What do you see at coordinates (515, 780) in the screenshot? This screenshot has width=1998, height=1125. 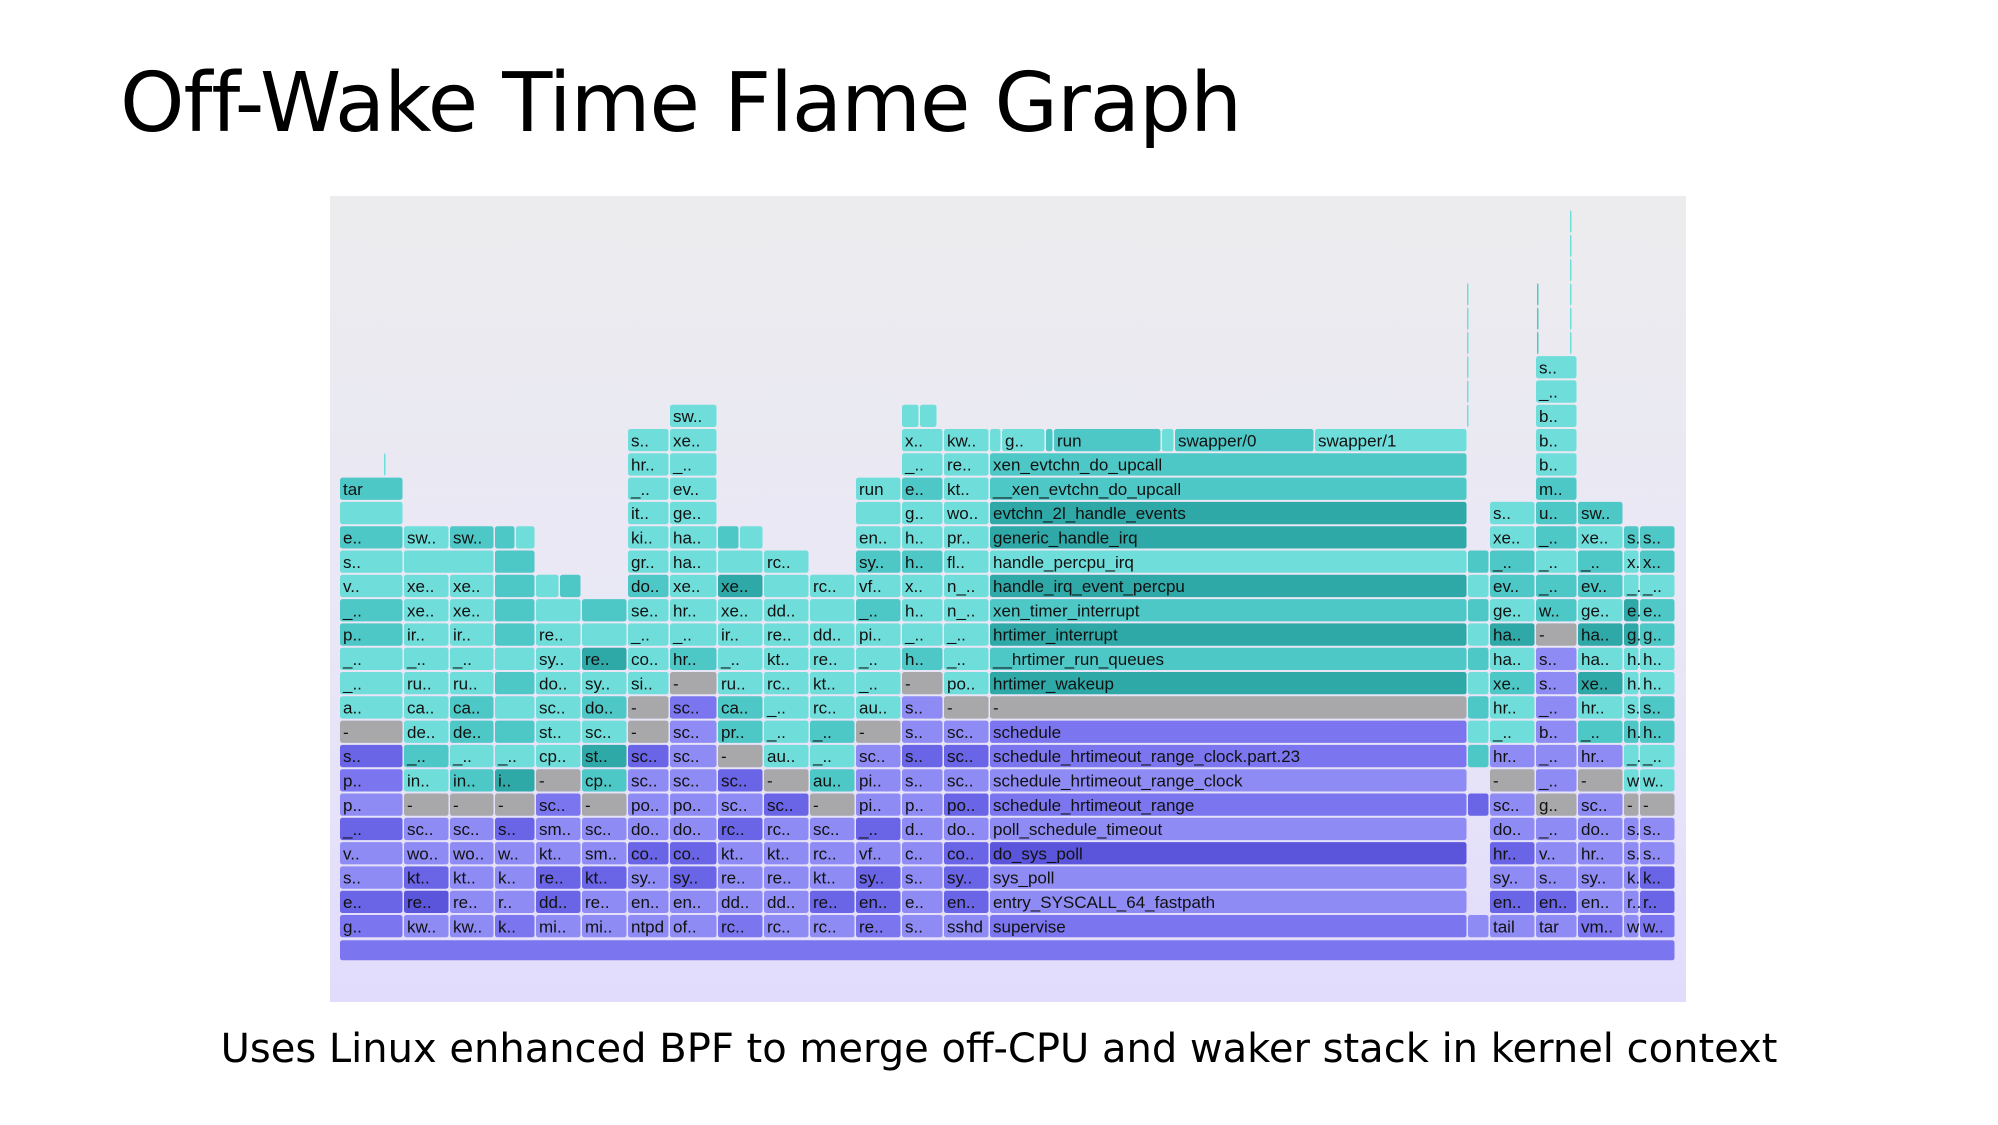 I see `flame-frame: i..` at bounding box center [515, 780].